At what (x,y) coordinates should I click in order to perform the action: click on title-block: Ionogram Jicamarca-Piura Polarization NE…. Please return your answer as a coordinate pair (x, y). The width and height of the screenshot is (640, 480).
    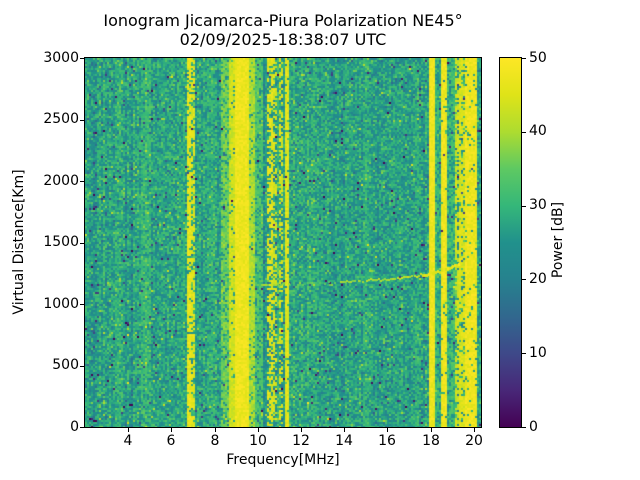
    Looking at the image, I should click on (283, 30).